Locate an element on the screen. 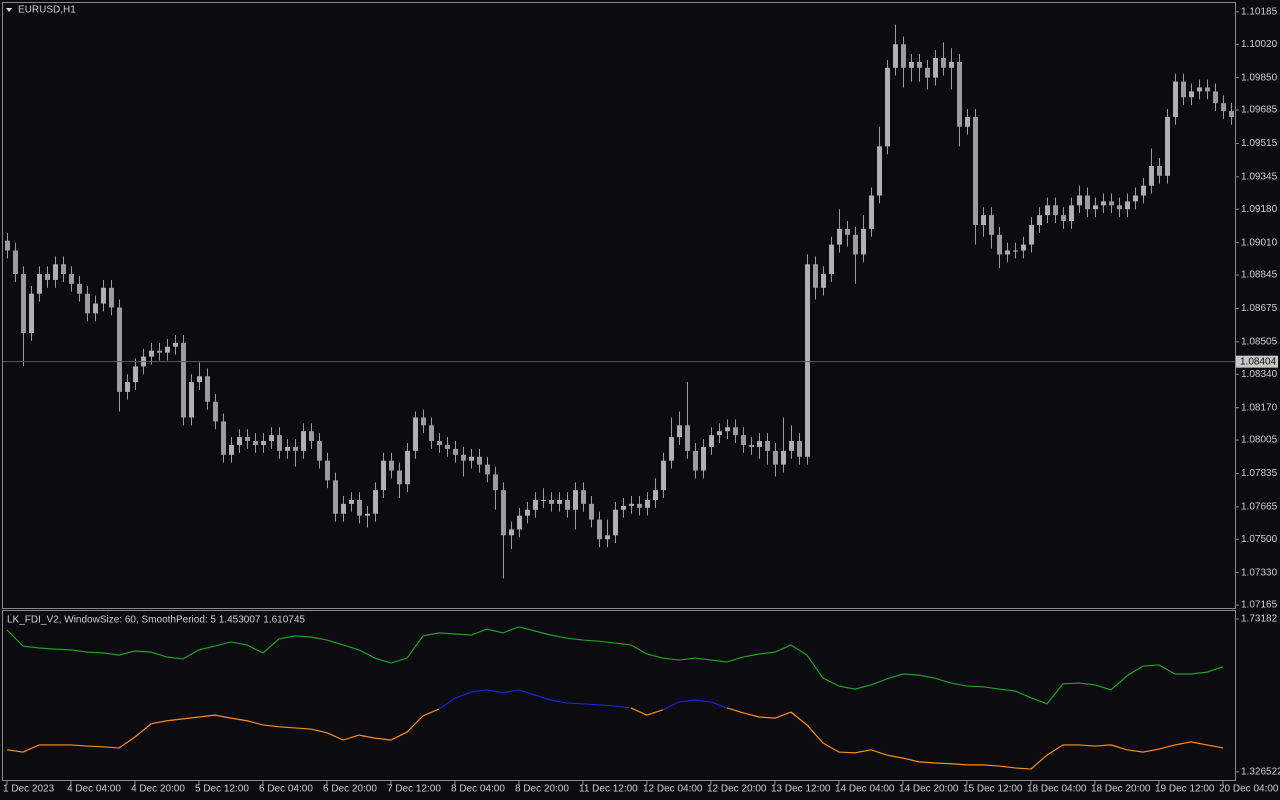  x-tick-label: 18 Dec 04:00 is located at coordinates (1057, 789).